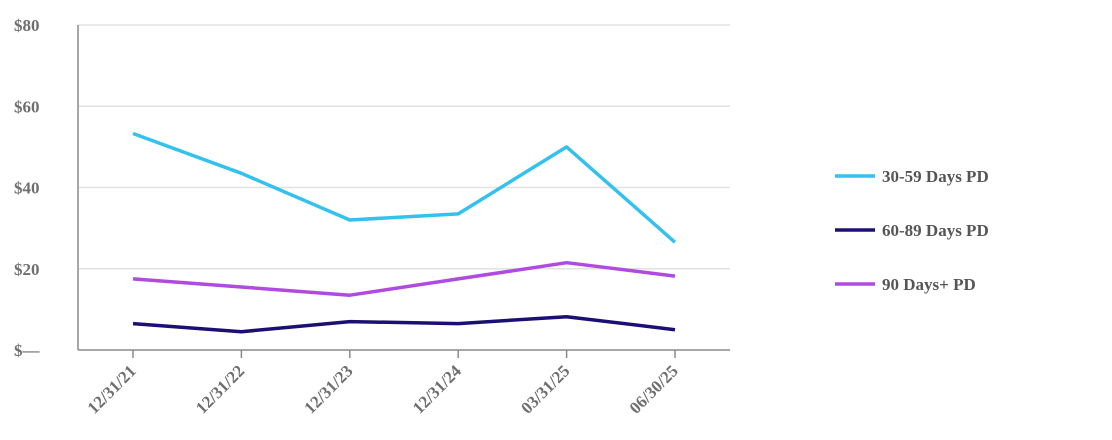  Describe the element at coordinates (935, 176) in the screenshot. I see `legend-label: 30-59 Days PD` at that location.